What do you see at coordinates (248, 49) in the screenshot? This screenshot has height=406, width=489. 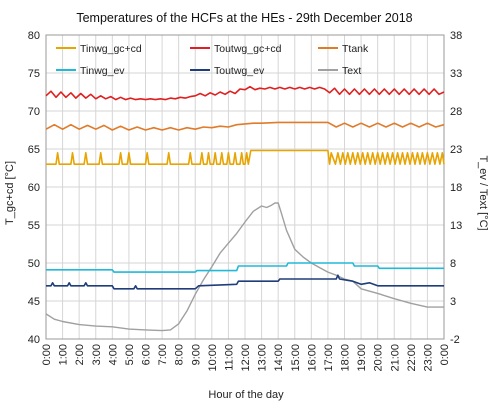 I see `legend-label: Toutwg_gc+cd` at bounding box center [248, 49].